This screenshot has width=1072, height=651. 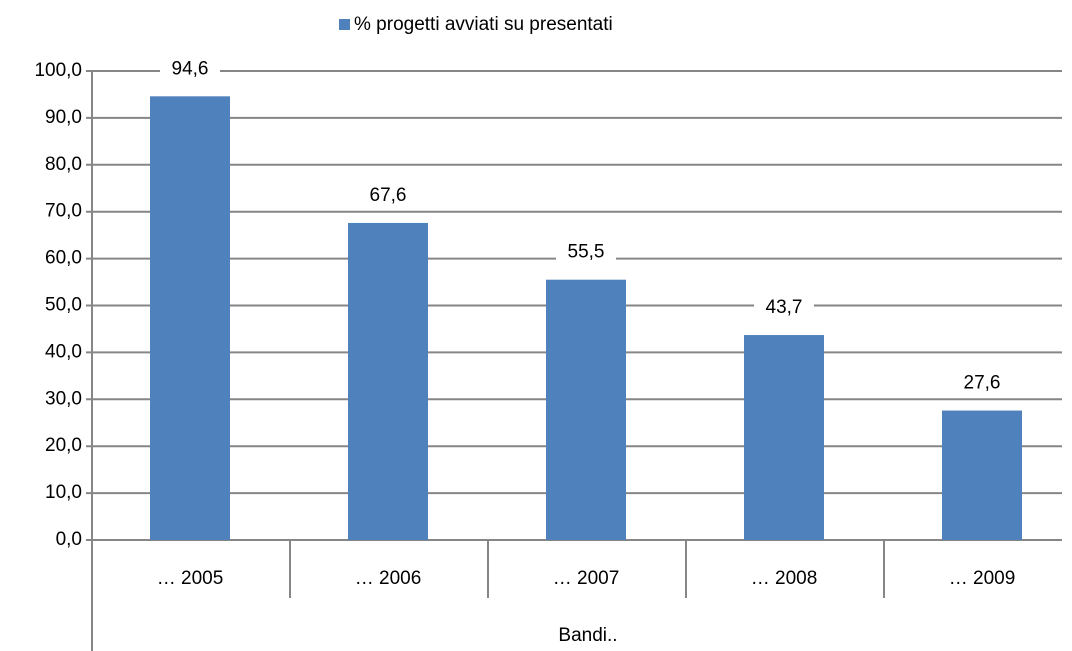 What do you see at coordinates (63, 351) in the screenshot?
I see `y-tick-label: 40,0` at bounding box center [63, 351].